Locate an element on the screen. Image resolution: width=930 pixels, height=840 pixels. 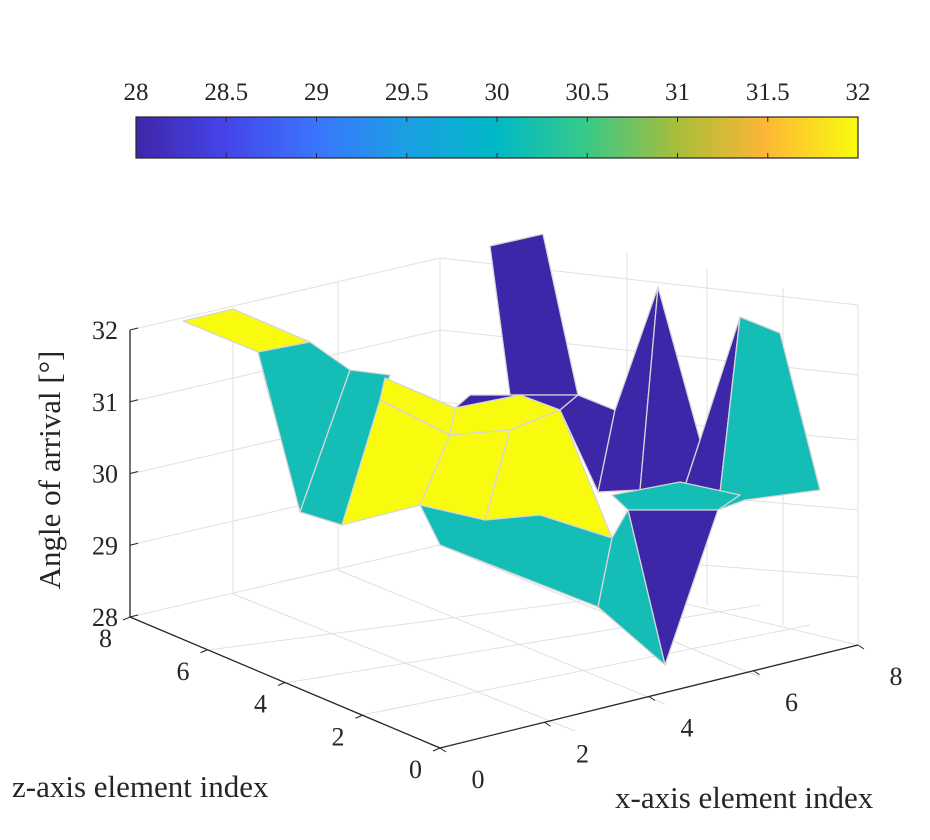
x-tick-label: 8 is located at coordinates (896, 676).